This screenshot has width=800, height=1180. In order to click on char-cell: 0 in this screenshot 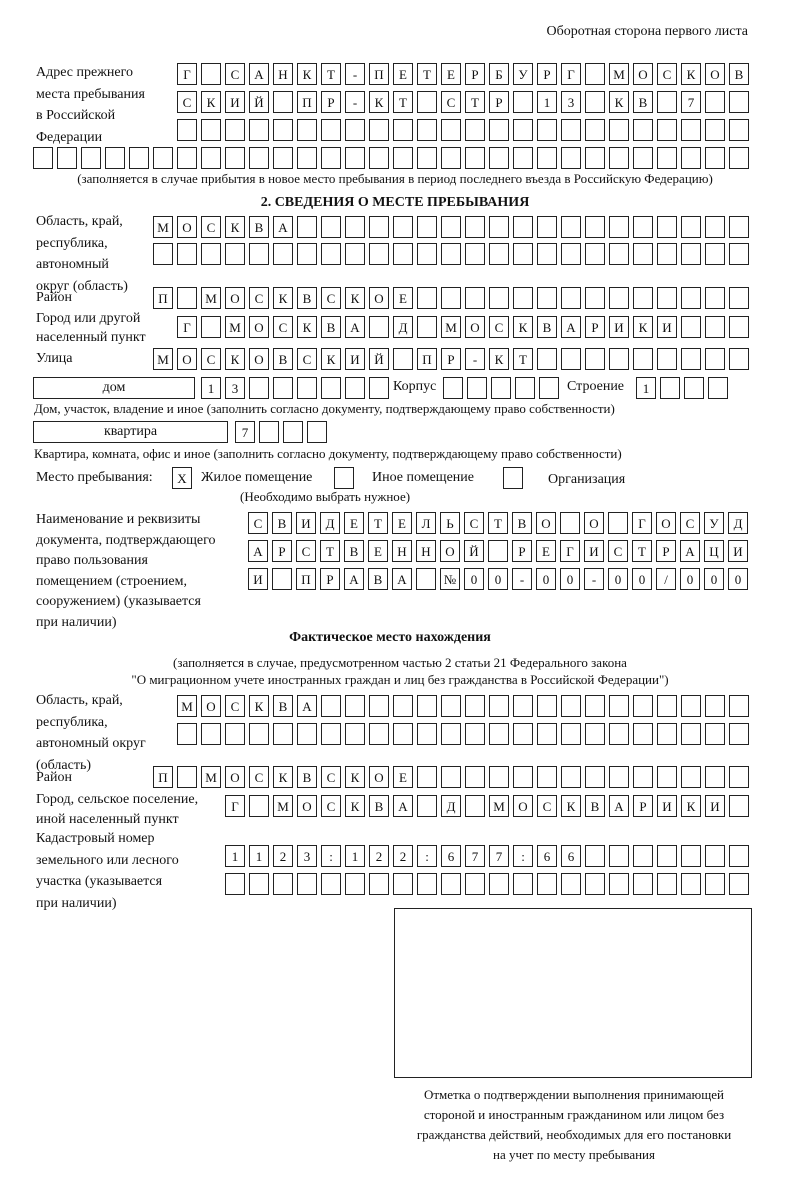, I will do `click(498, 579)`.